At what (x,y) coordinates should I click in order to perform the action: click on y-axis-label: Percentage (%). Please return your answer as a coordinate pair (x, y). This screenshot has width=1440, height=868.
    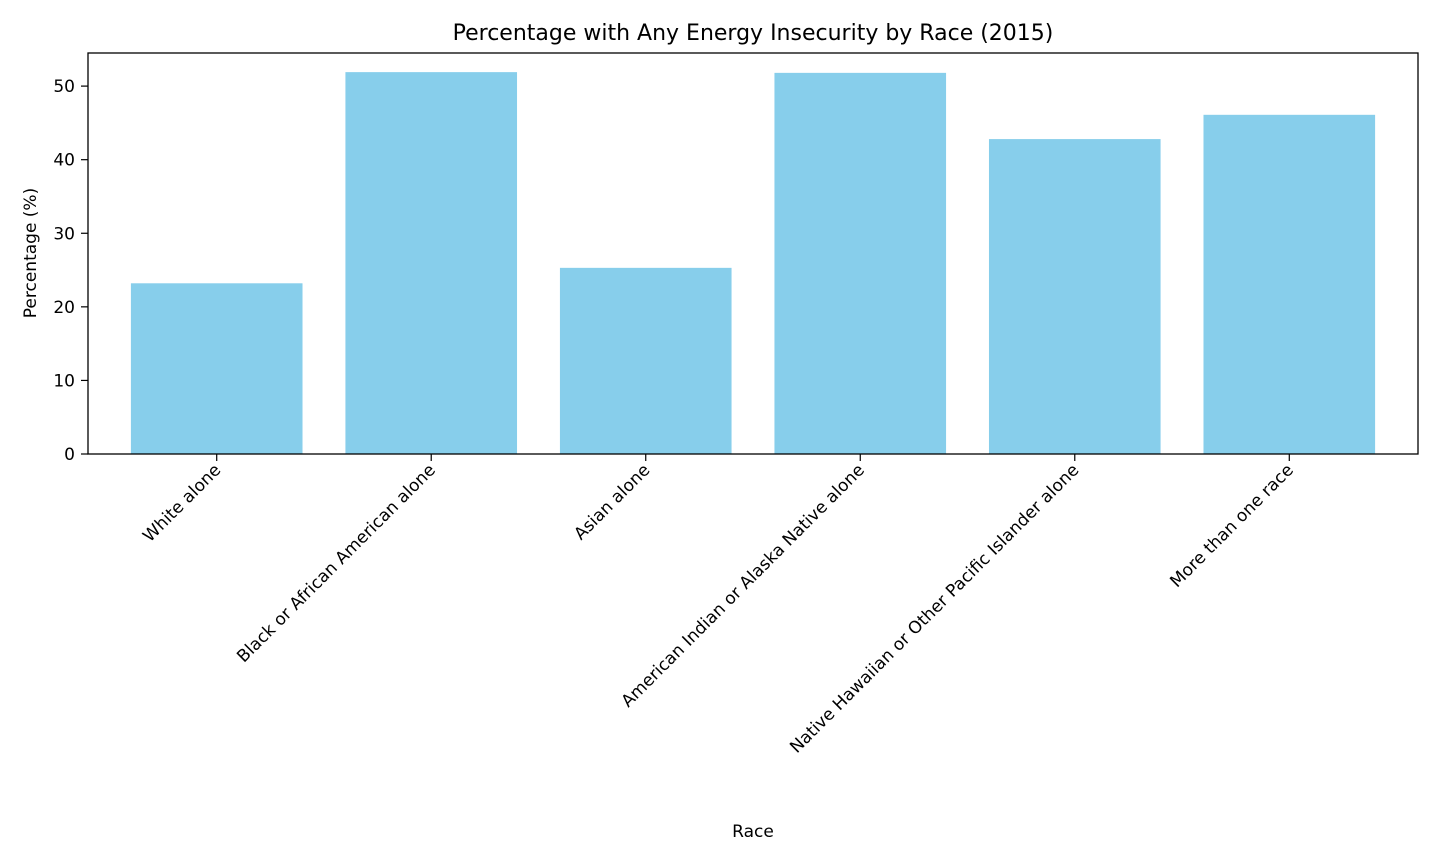
    Looking at the image, I should click on (31, 253).